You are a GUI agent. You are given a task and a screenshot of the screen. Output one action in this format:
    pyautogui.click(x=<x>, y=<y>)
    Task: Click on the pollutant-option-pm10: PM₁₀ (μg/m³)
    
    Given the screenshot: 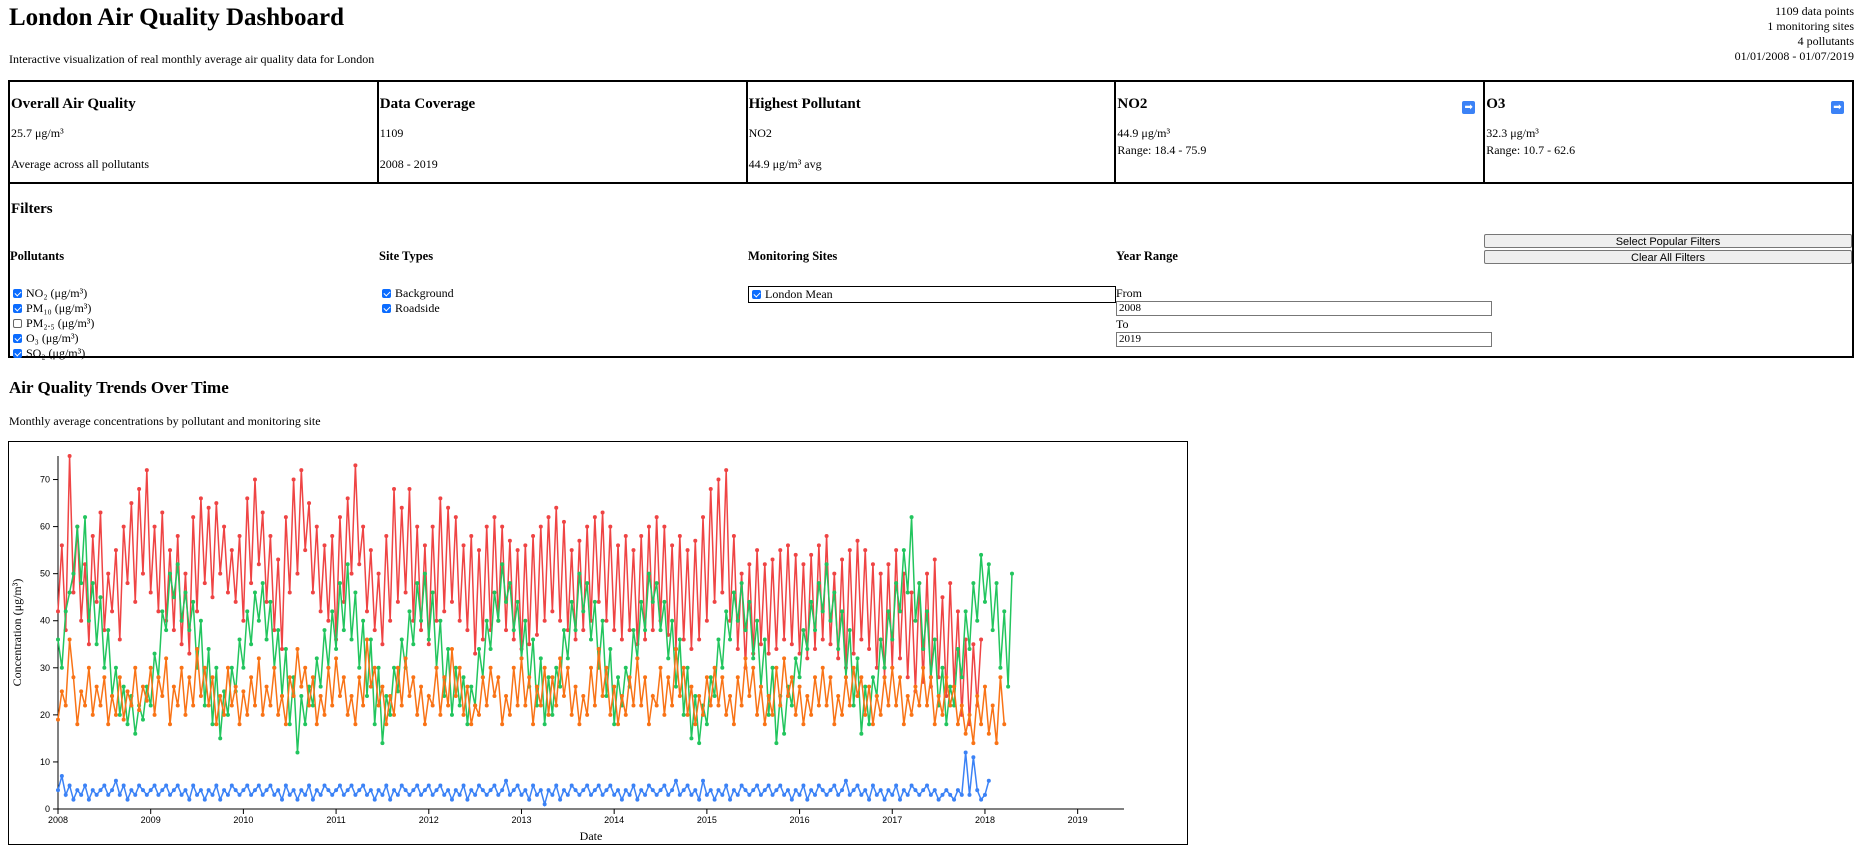 What is the action you would take?
    pyautogui.click(x=52, y=308)
    